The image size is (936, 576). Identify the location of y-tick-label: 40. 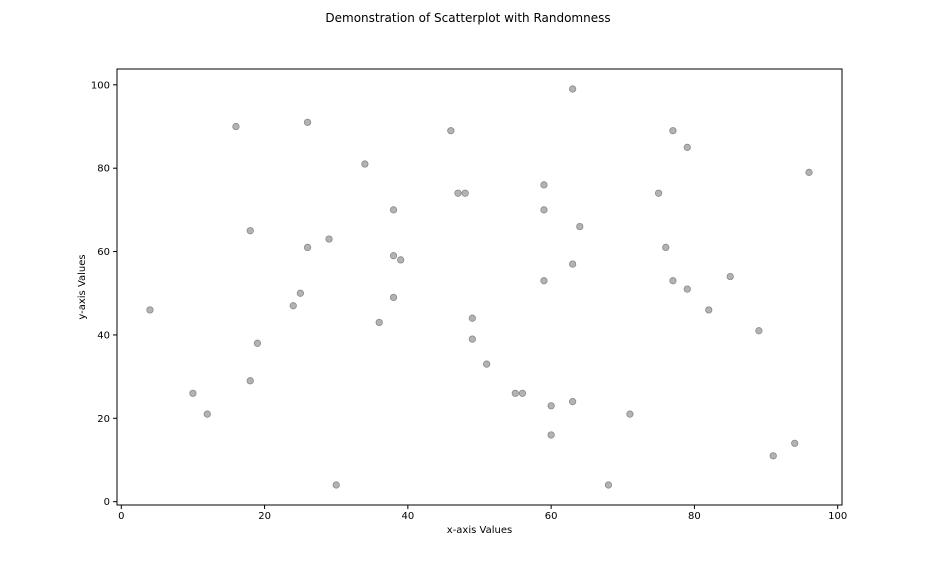
(103, 335).